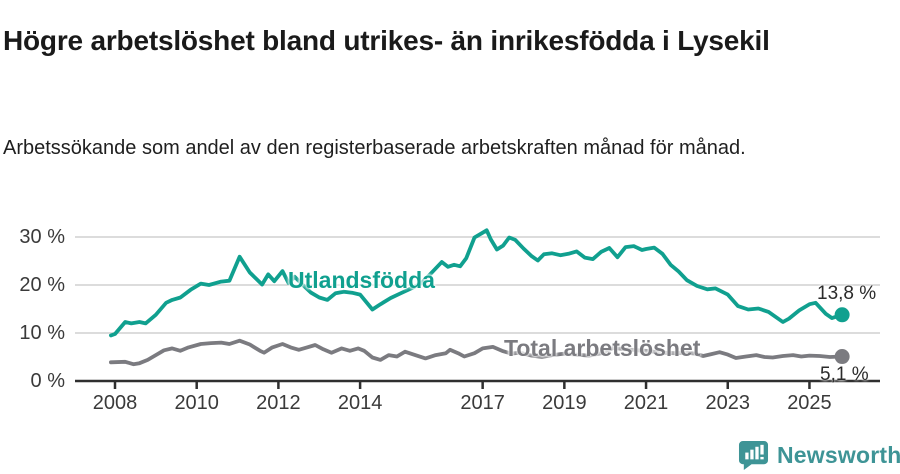  What do you see at coordinates (115, 403) in the screenshot?
I see `x-tick-label: 2008` at bounding box center [115, 403].